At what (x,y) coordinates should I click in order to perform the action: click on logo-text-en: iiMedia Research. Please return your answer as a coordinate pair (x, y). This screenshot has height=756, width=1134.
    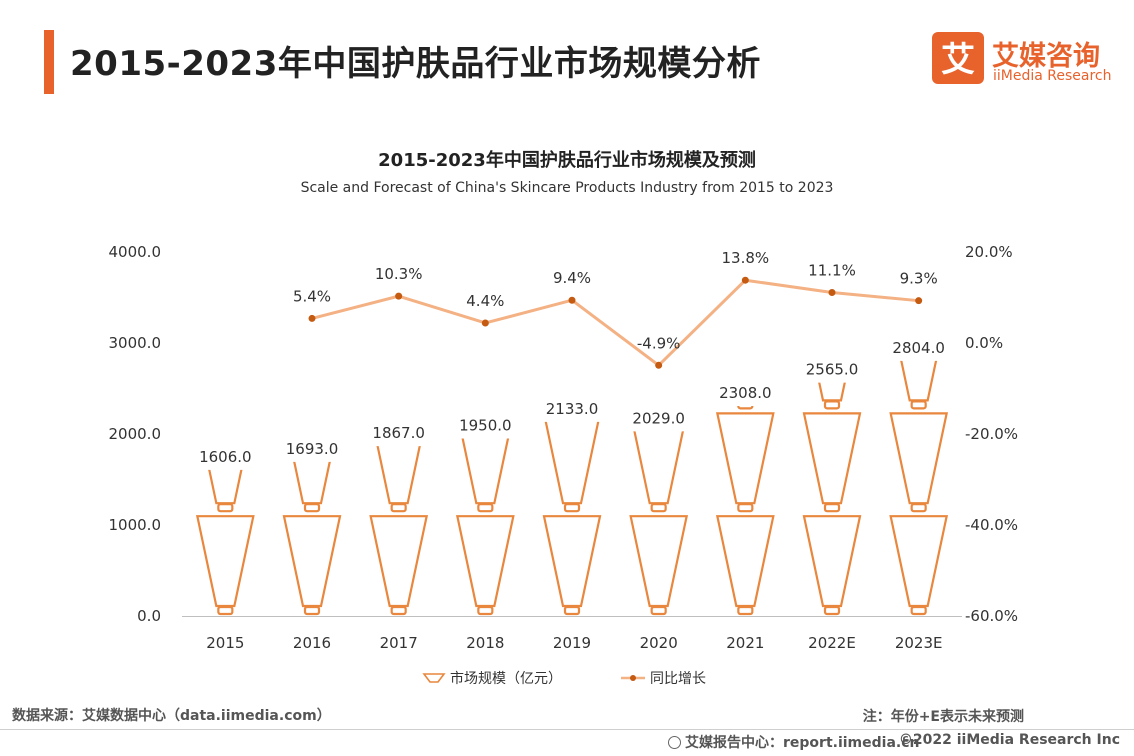
    Looking at the image, I should click on (1052, 76).